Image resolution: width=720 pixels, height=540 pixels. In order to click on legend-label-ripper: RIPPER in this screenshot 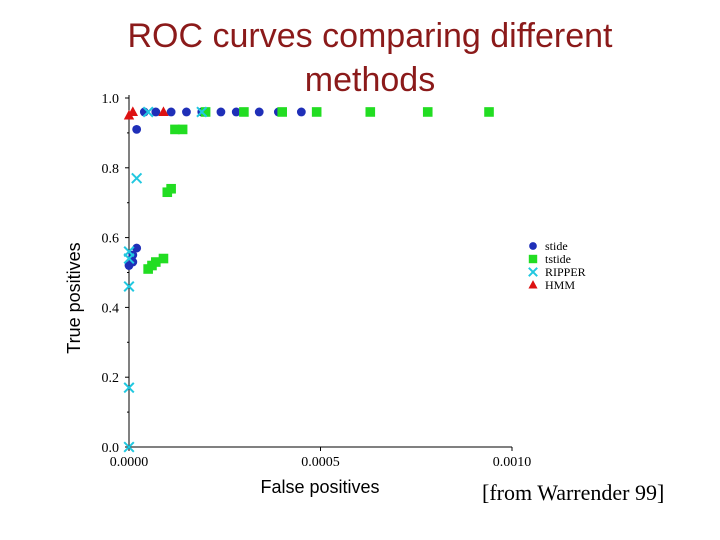, I will do `click(565, 272)`.